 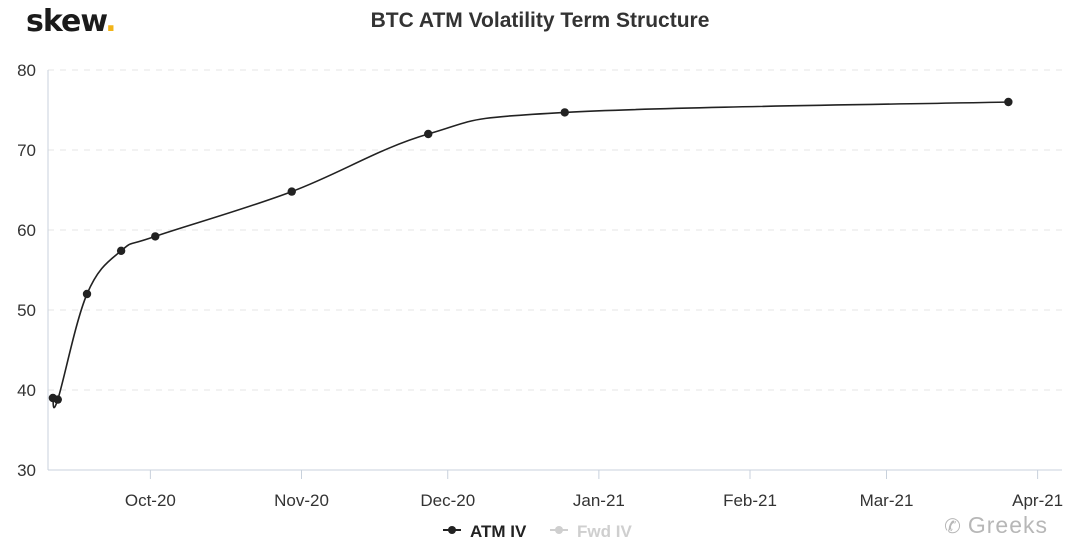 What do you see at coordinates (604, 531) in the screenshot?
I see `legend-label: Fwd IV` at bounding box center [604, 531].